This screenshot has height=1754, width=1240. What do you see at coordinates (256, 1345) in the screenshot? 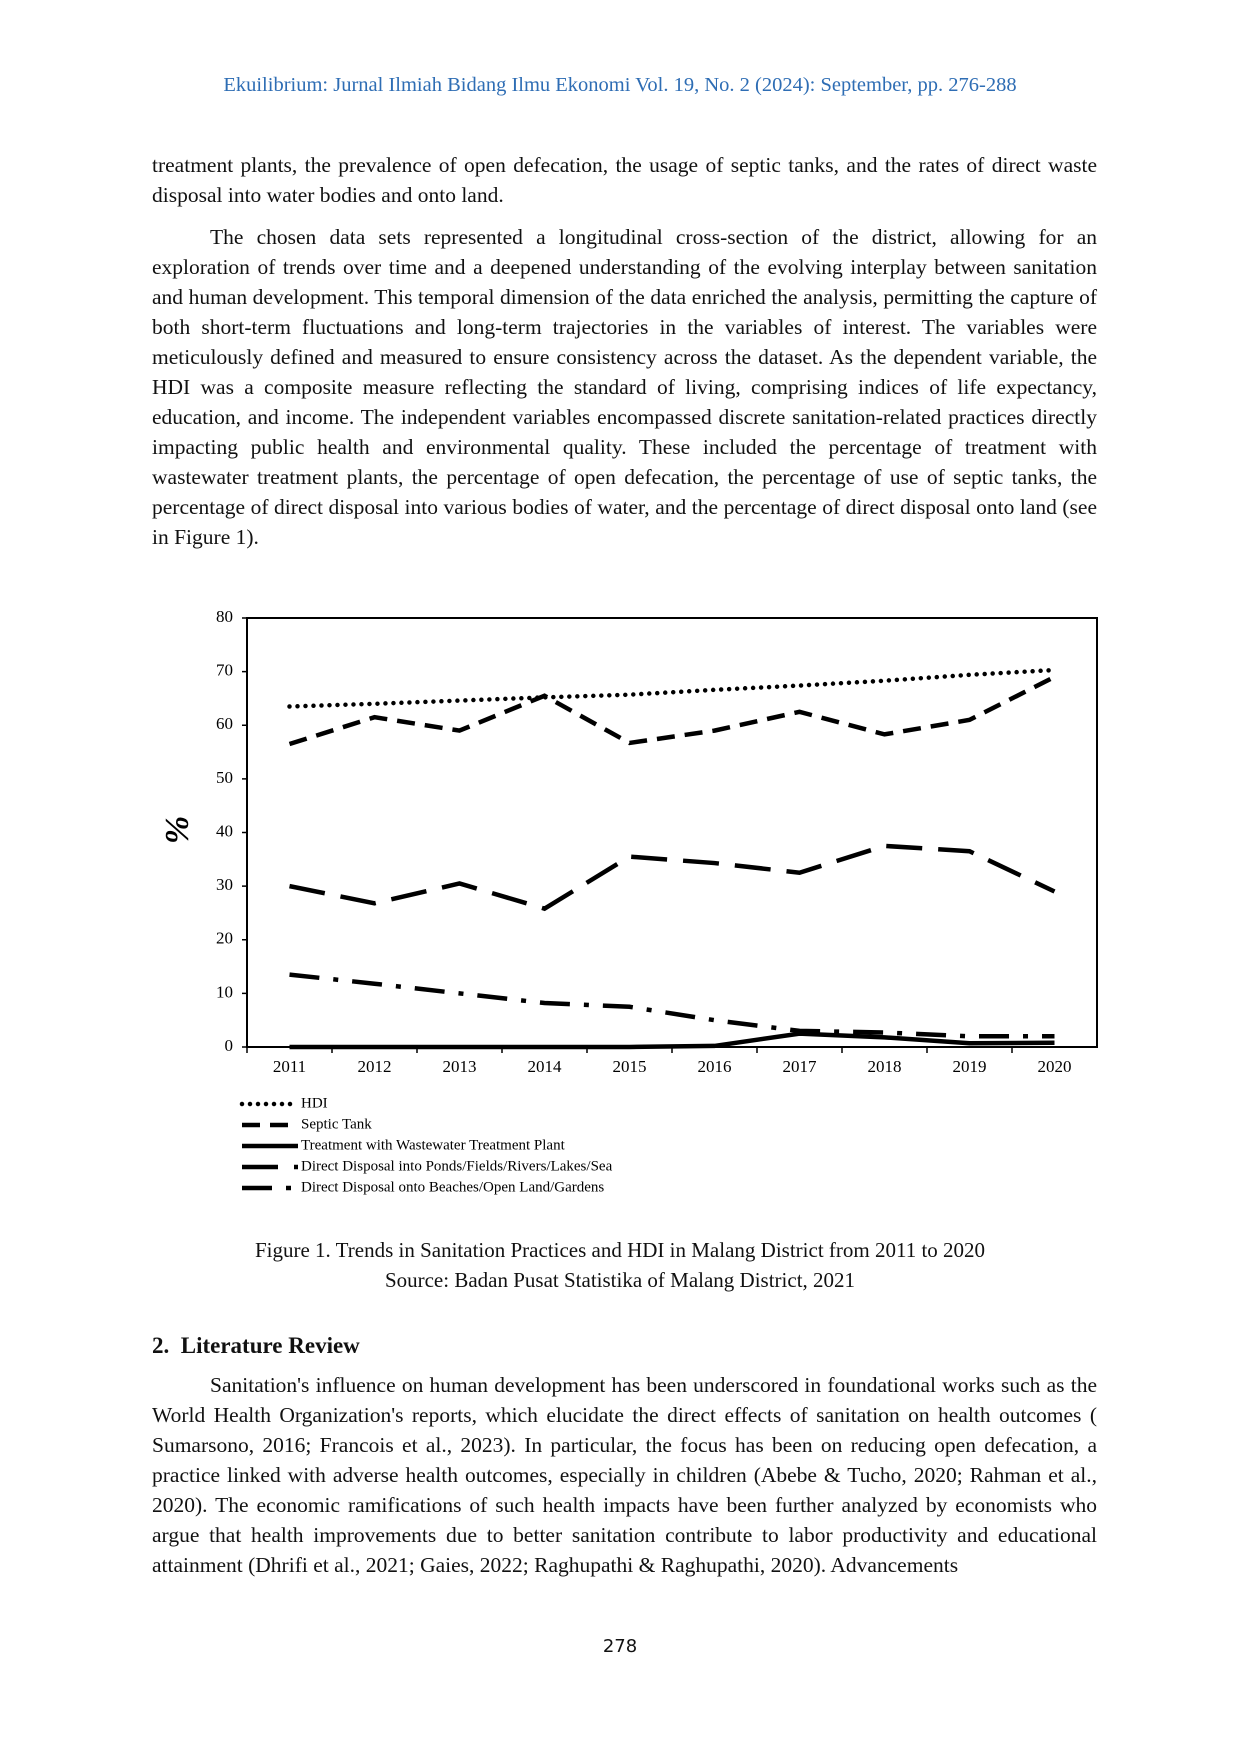
I see `section-heading: 2. Literature Review` at bounding box center [256, 1345].